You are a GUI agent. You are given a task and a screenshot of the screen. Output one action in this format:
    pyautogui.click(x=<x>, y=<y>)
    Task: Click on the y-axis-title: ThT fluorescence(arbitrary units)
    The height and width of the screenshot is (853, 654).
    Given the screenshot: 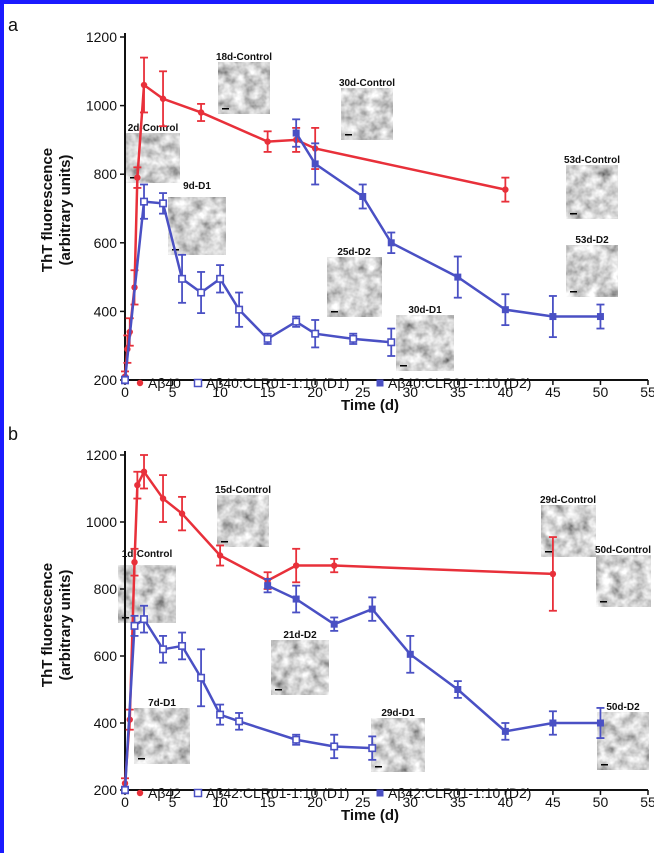 What is the action you would take?
    pyautogui.click(x=56, y=625)
    